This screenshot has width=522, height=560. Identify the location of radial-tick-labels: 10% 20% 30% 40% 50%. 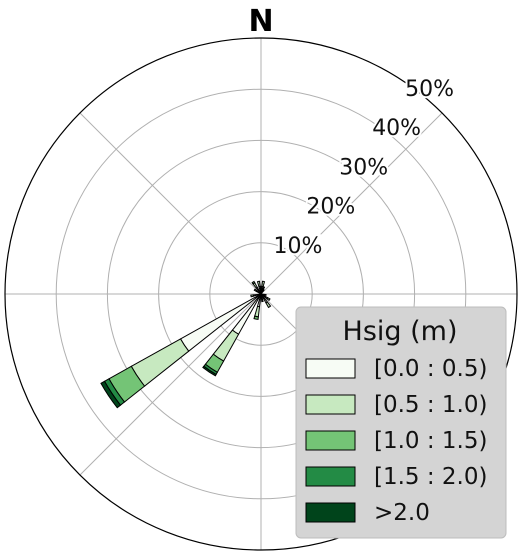
(363, 168).